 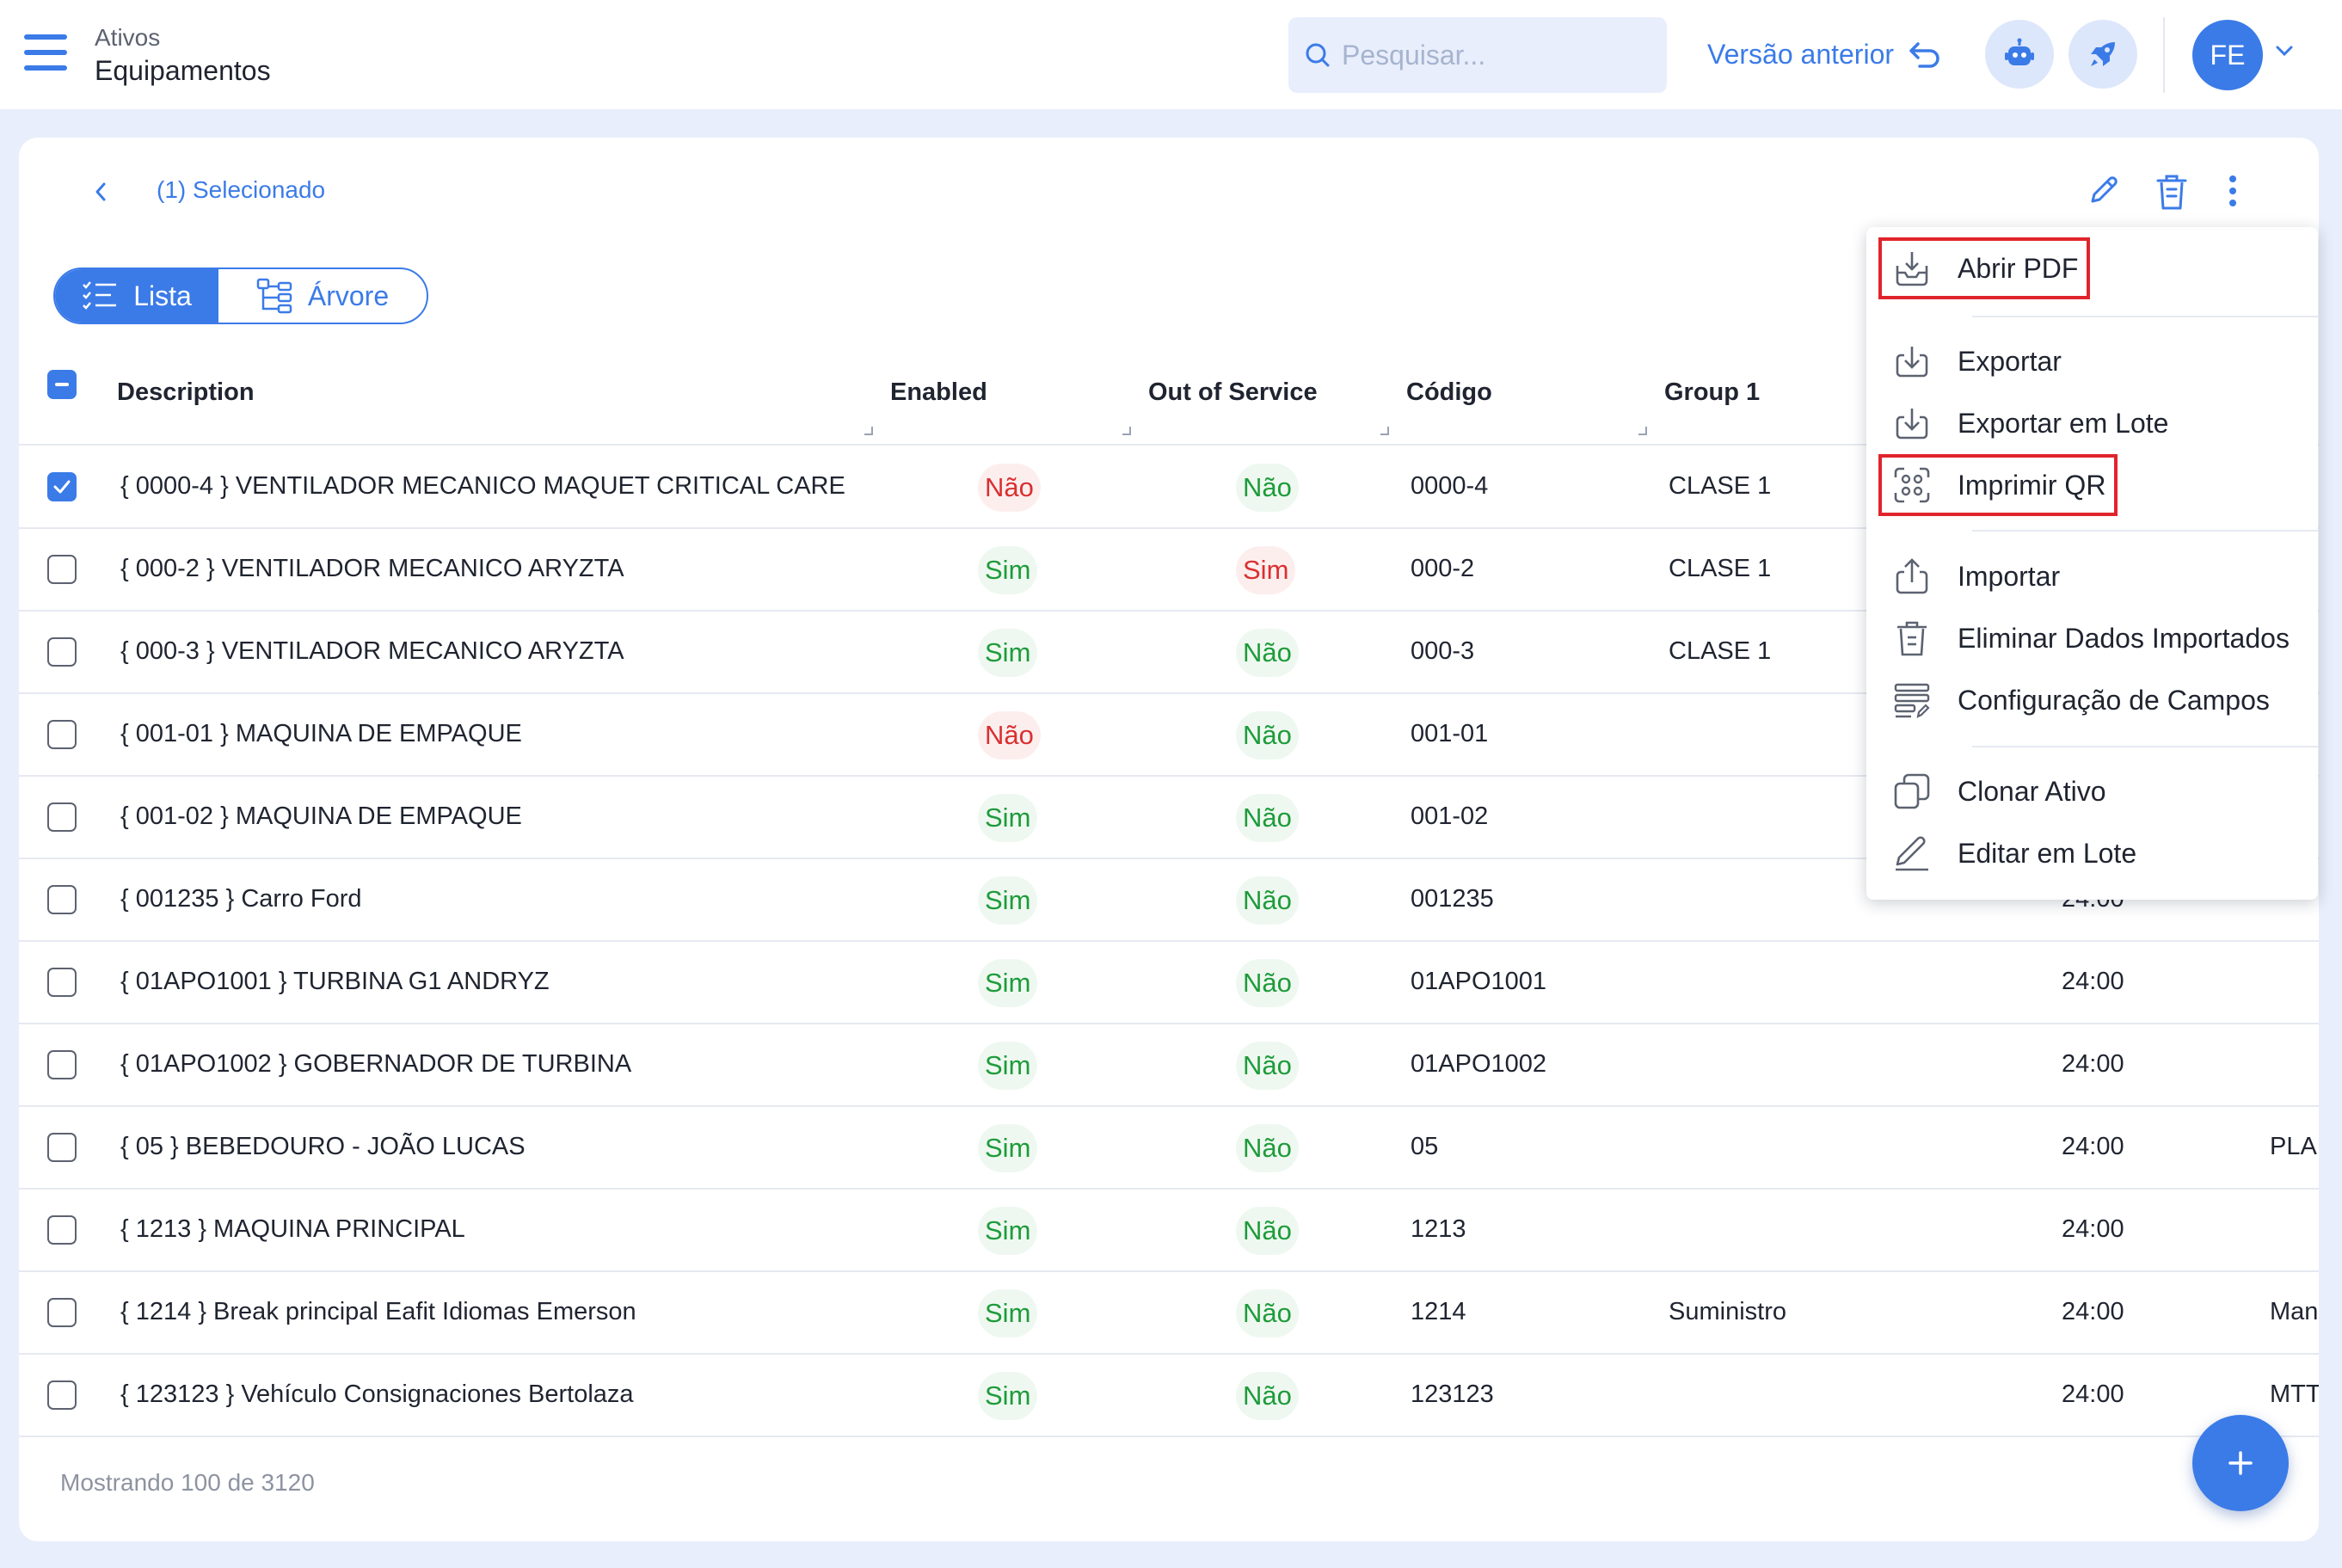 I want to click on menu-item-eliminar-dados-importados: Eliminar Dados Importados, so click(x=2091, y=638).